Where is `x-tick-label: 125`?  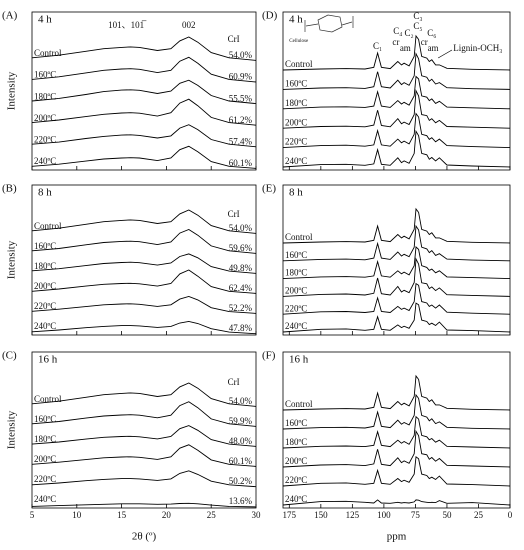
x-tick-label: 125 is located at coordinates (353, 515).